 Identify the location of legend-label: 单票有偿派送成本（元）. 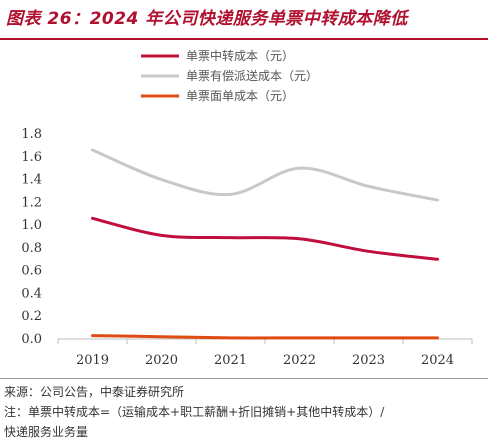
(252, 75).